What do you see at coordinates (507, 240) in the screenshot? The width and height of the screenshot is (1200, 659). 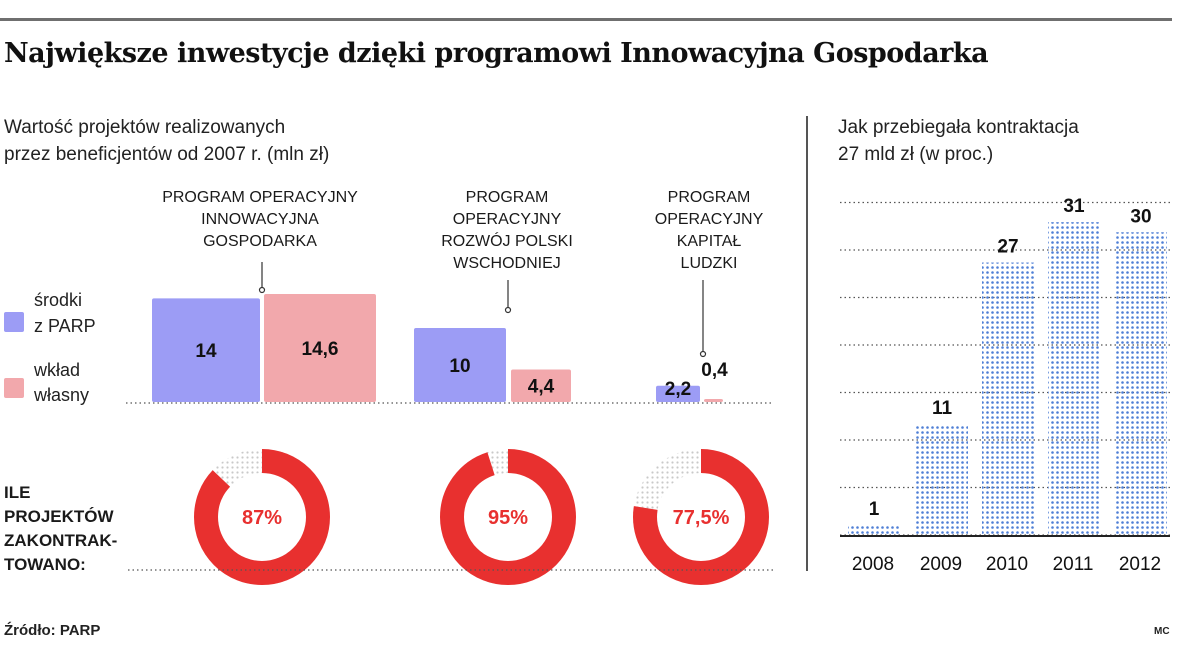 I see `program-label-2-line-3: ROZWÓJ POLSKI` at bounding box center [507, 240].